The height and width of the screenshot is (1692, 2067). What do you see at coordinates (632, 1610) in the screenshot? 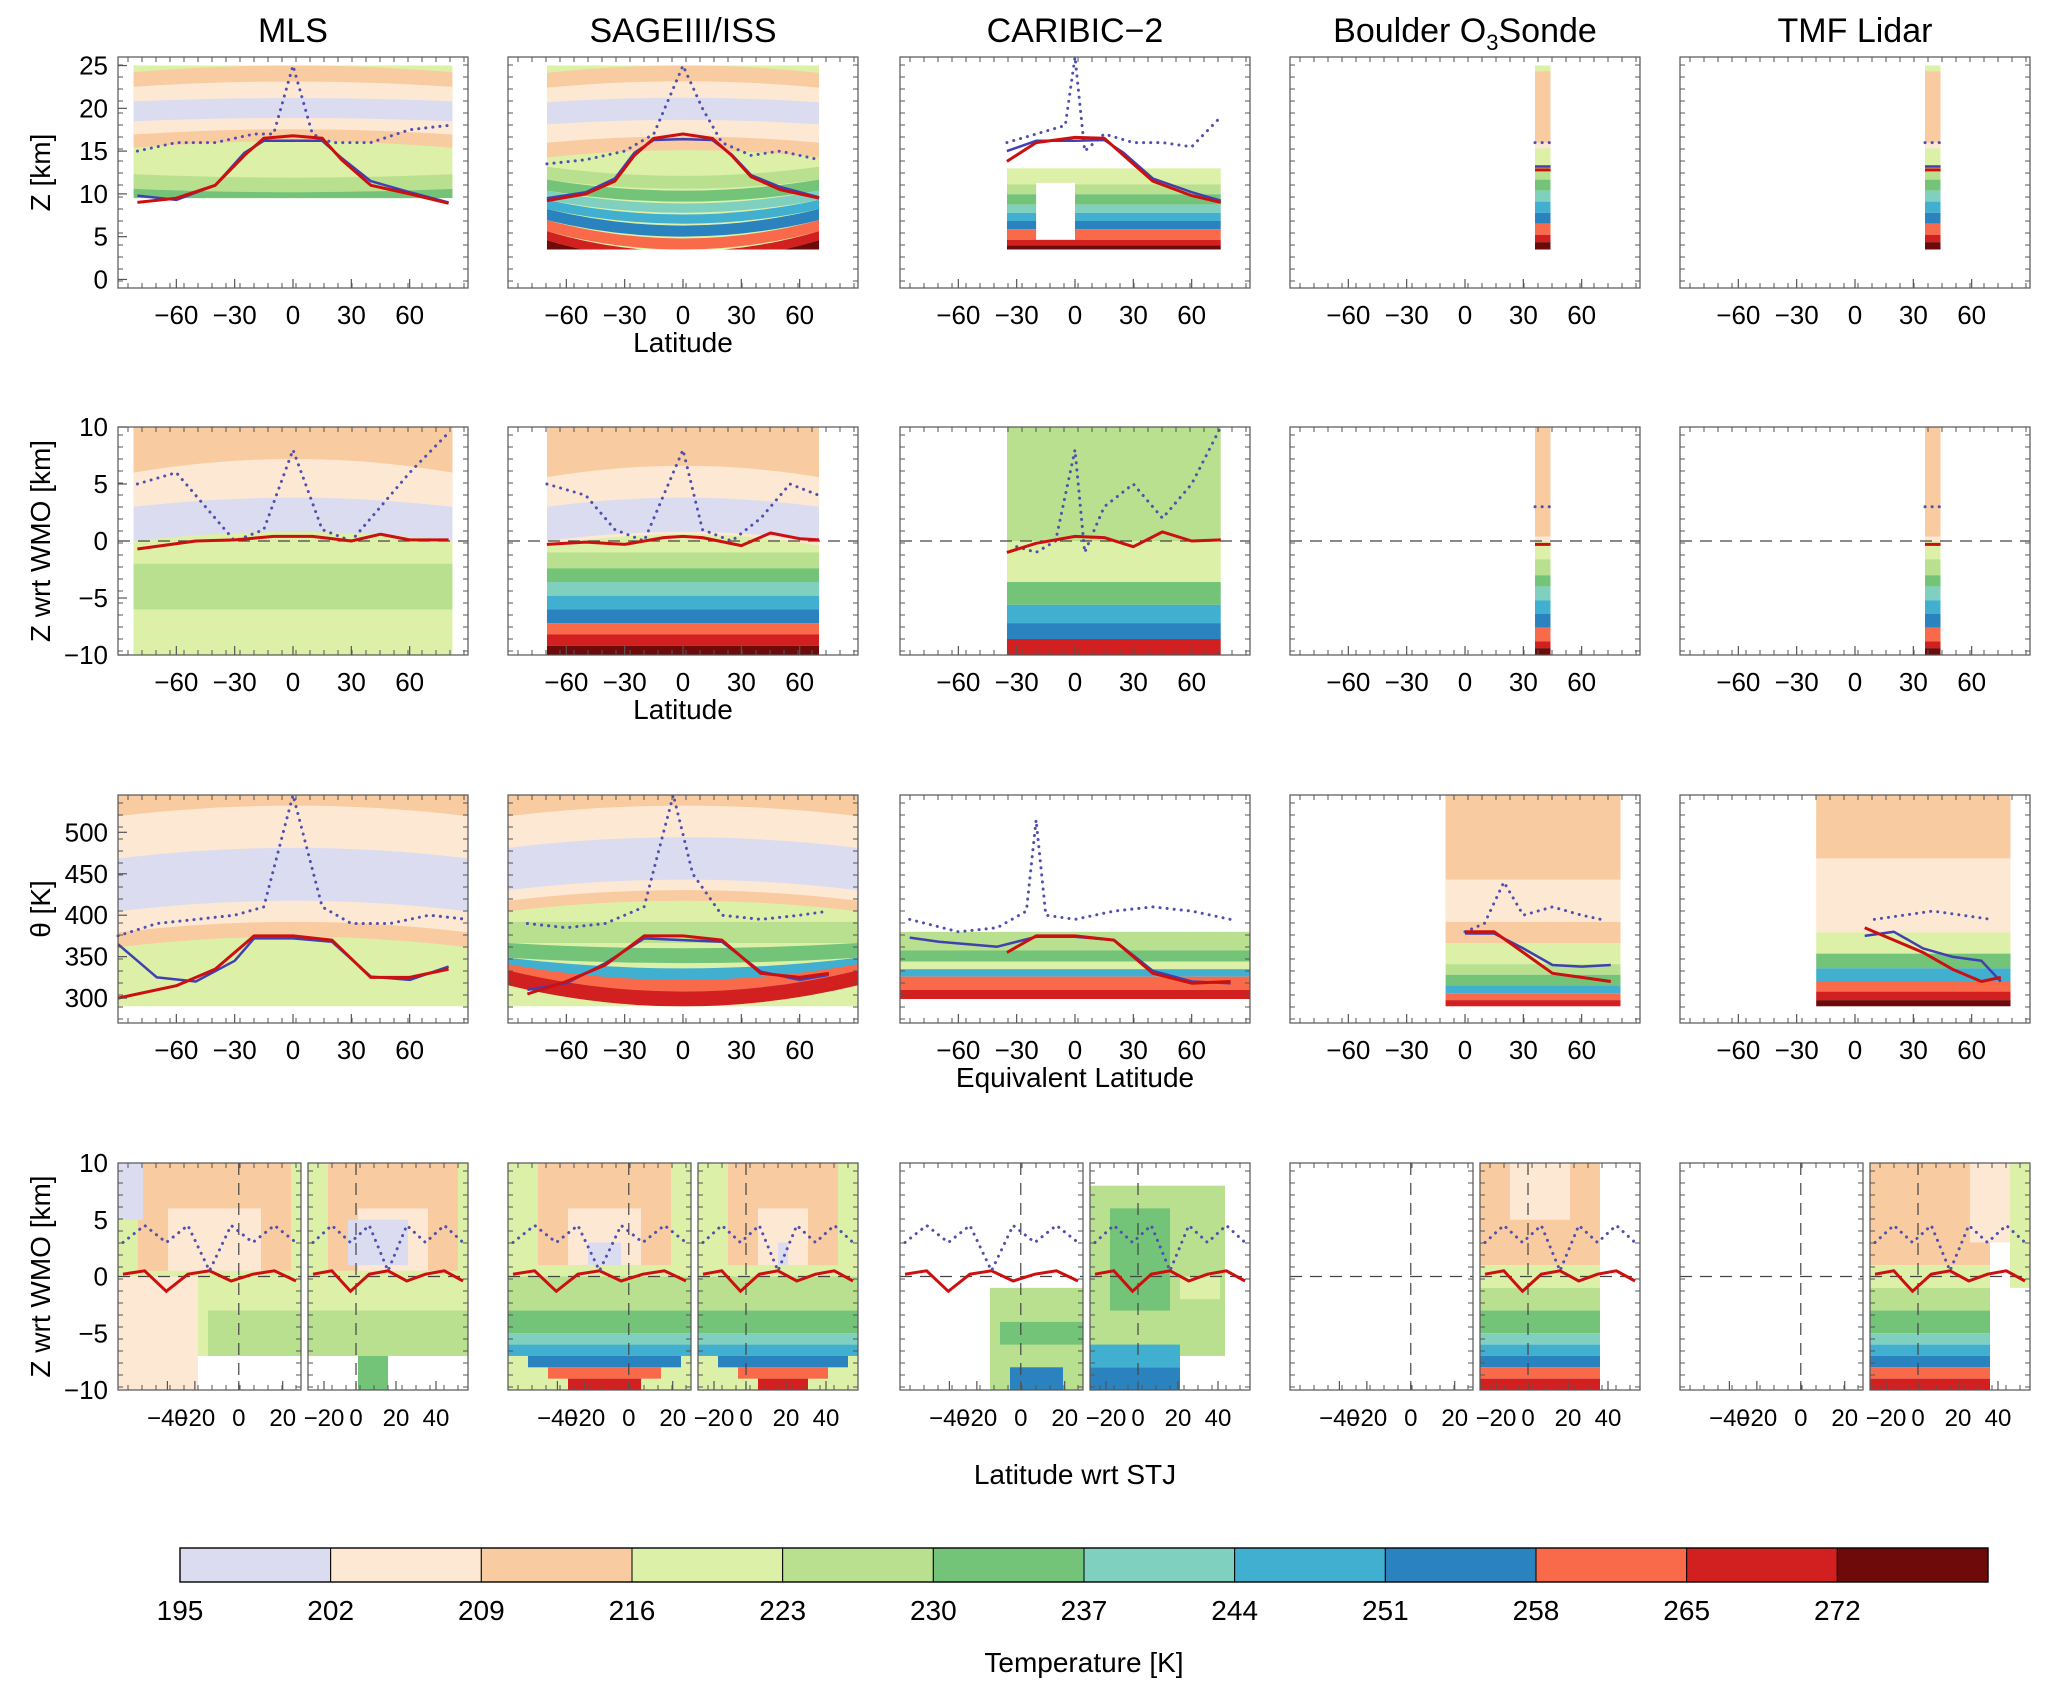
I see `colorbar-tick-label: 216` at bounding box center [632, 1610].